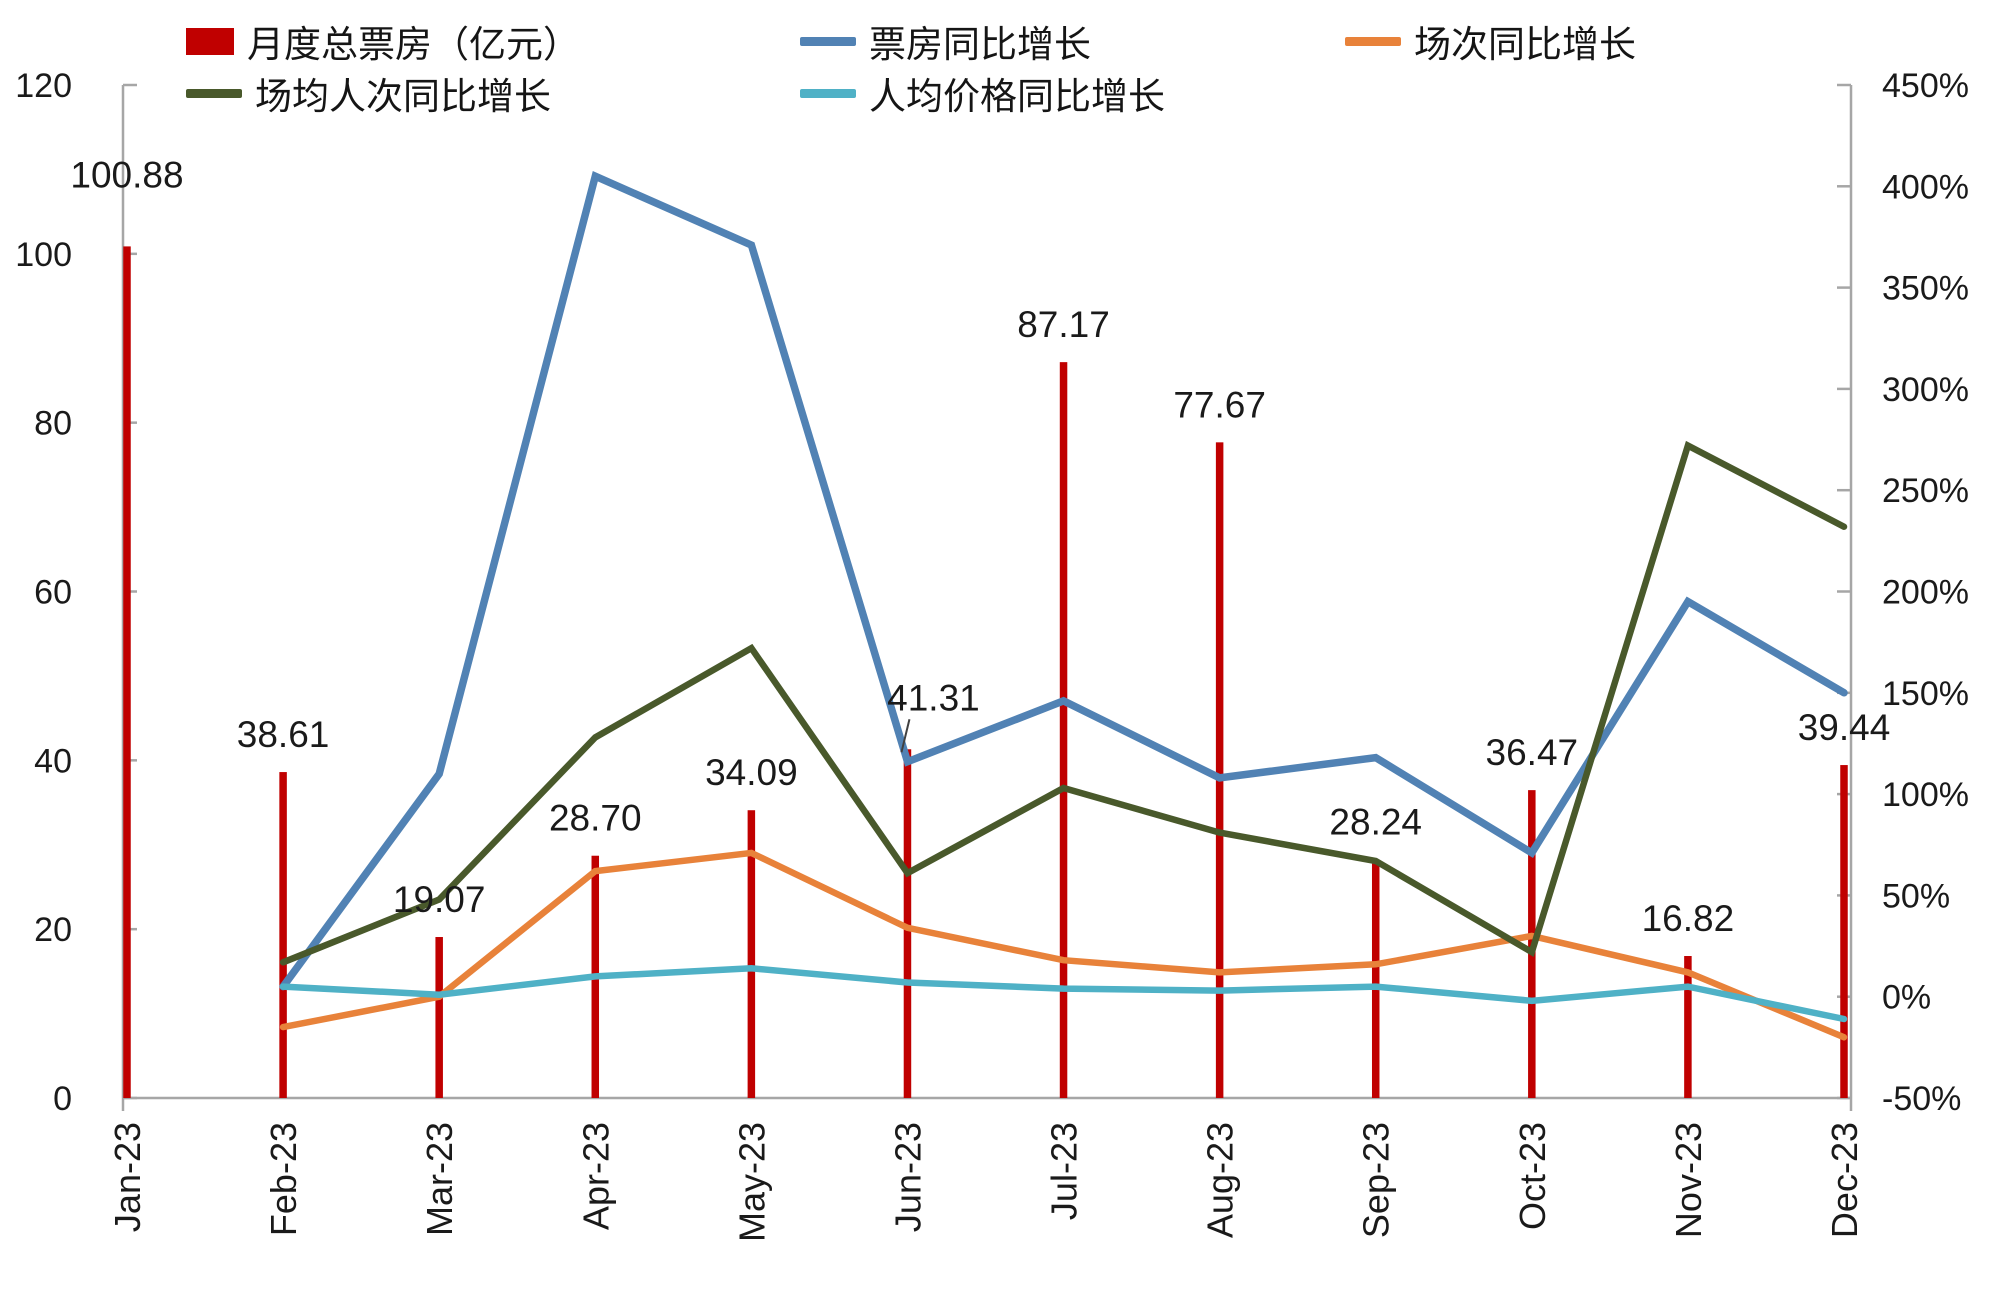  Describe the element at coordinates (43, 255) in the screenshot. I see `y-axis-tick-label: 100` at that location.